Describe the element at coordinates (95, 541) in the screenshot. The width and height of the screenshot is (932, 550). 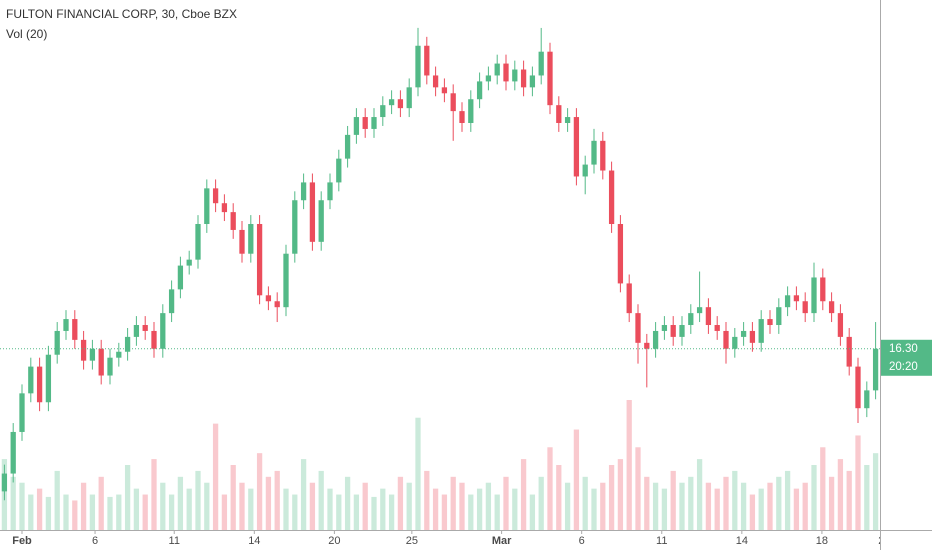
I see `x-tick-label: 6` at that location.